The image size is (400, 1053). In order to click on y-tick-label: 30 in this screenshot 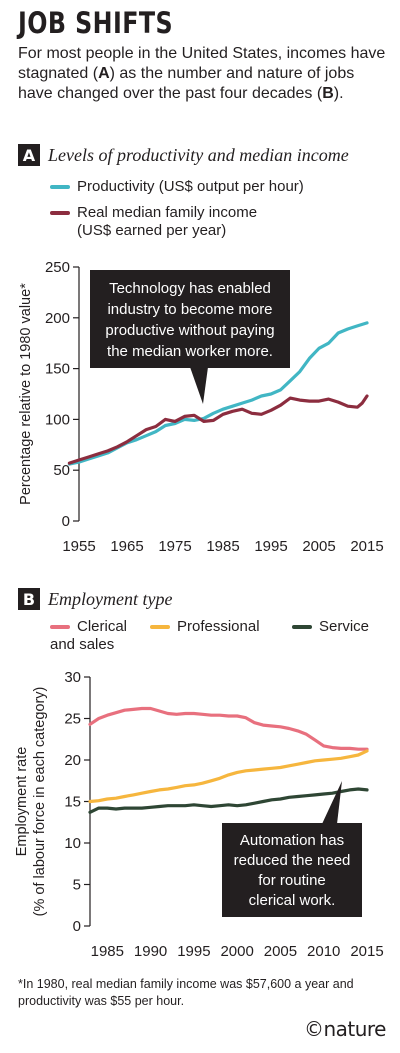, I will do `click(72, 677)`.